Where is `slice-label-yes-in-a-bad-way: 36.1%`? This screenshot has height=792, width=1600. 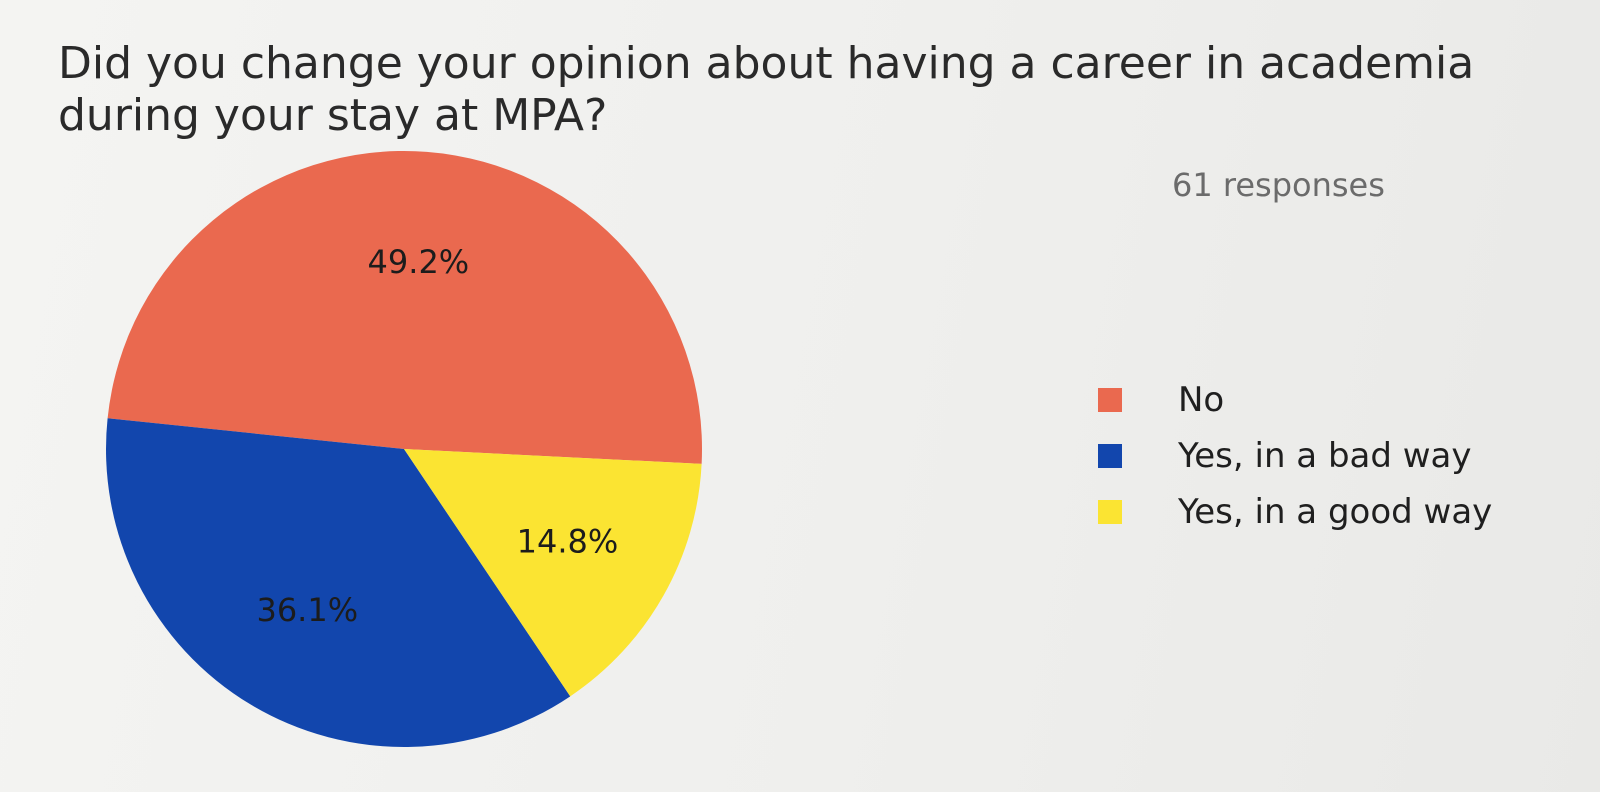
slice-label-yes-in-a-bad-way: 36.1% is located at coordinates (307, 610).